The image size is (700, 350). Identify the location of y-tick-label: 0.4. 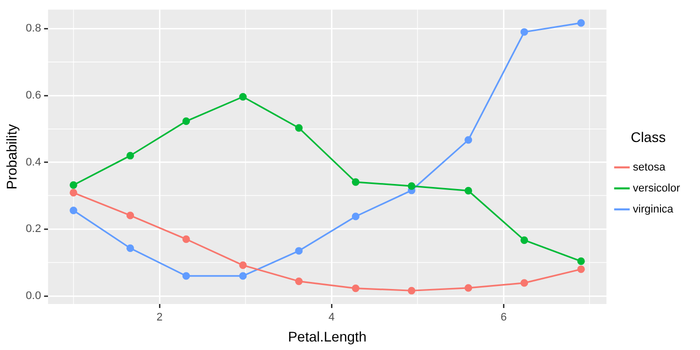
(34, 162).